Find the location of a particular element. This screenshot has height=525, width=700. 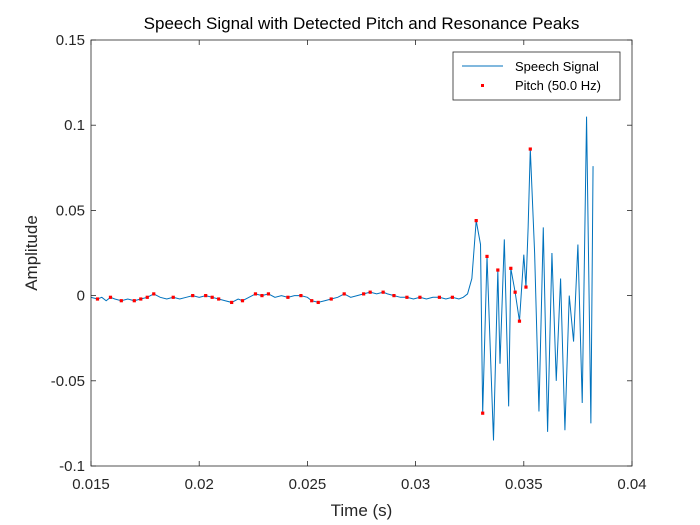

x-tick-label: 0.025 is located at coordinates (308, 484).